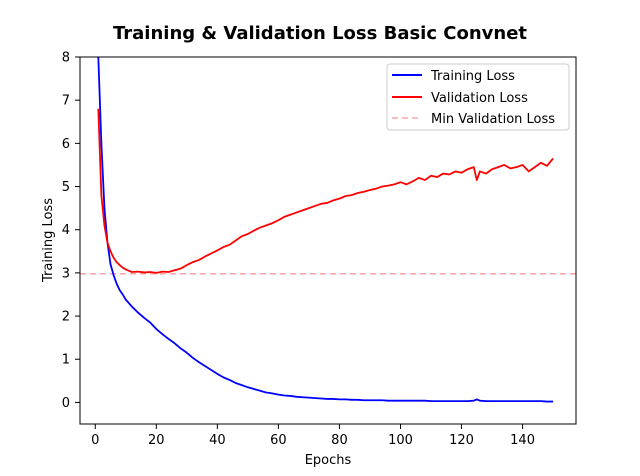  I want to click on x-tick-label: 60, so click(278, 440).